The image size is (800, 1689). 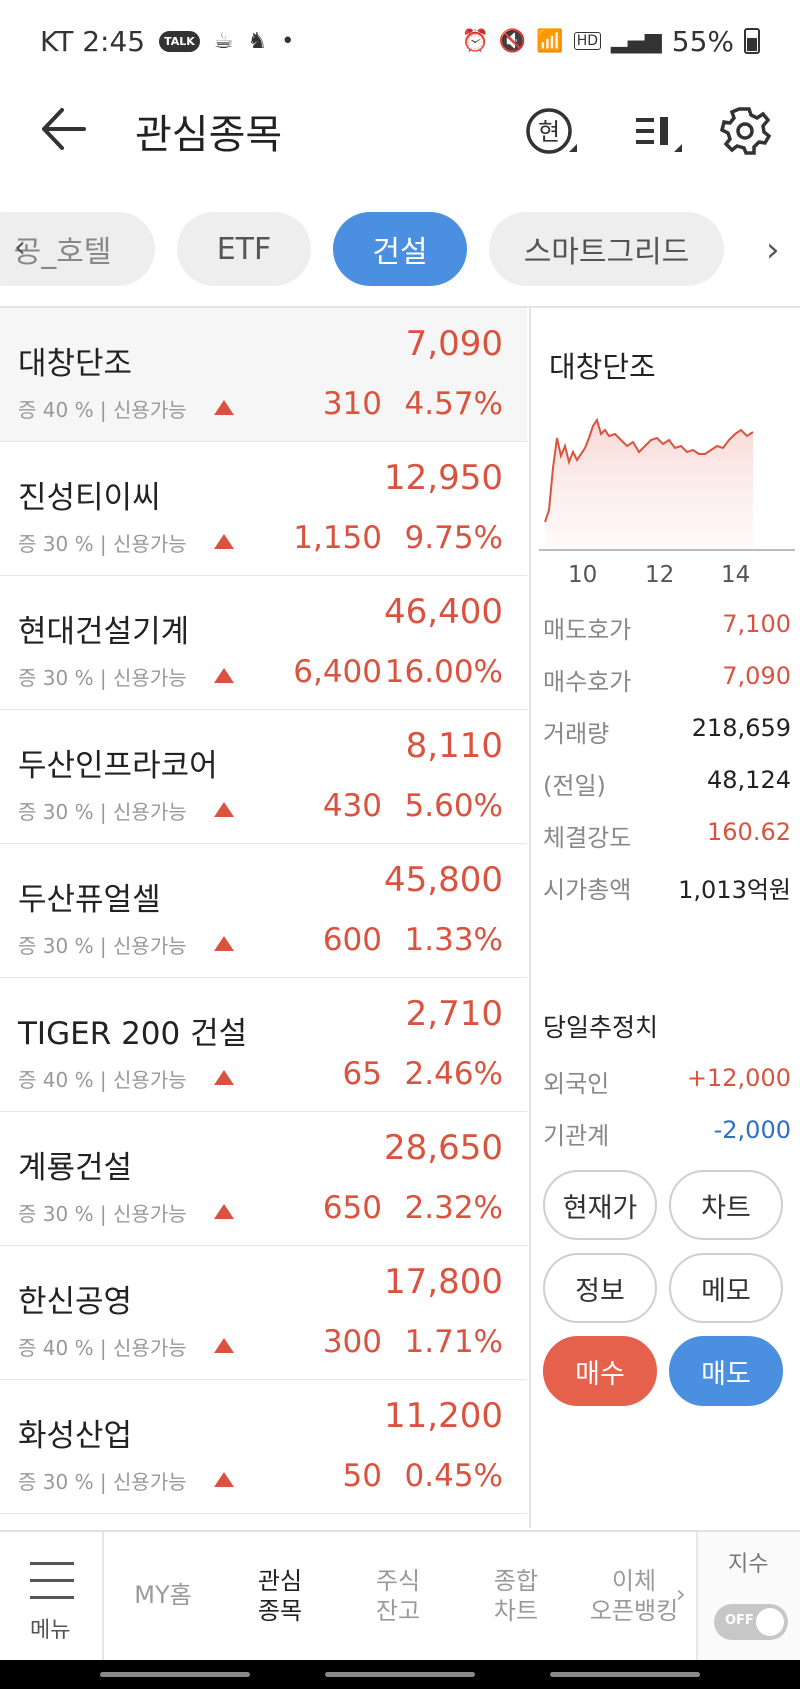 I want to click on bottom-nav: 메뉴 MY홈 관심 종목 주식 잔고 종합 차트 이체 오픈뱅킹 › 지수 OFF, so click(x=400, y=1596).